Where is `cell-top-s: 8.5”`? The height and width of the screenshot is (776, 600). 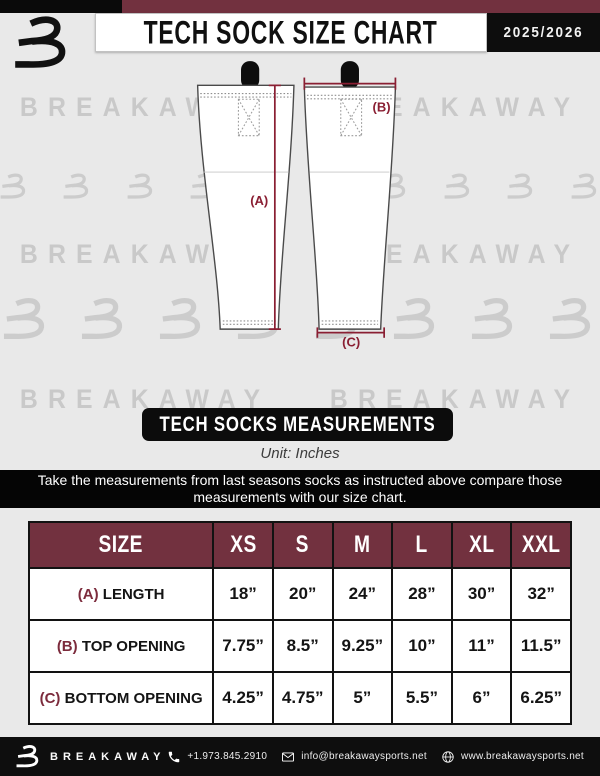
cell-top-s: 8.5” is located at coordinates (302, 646).